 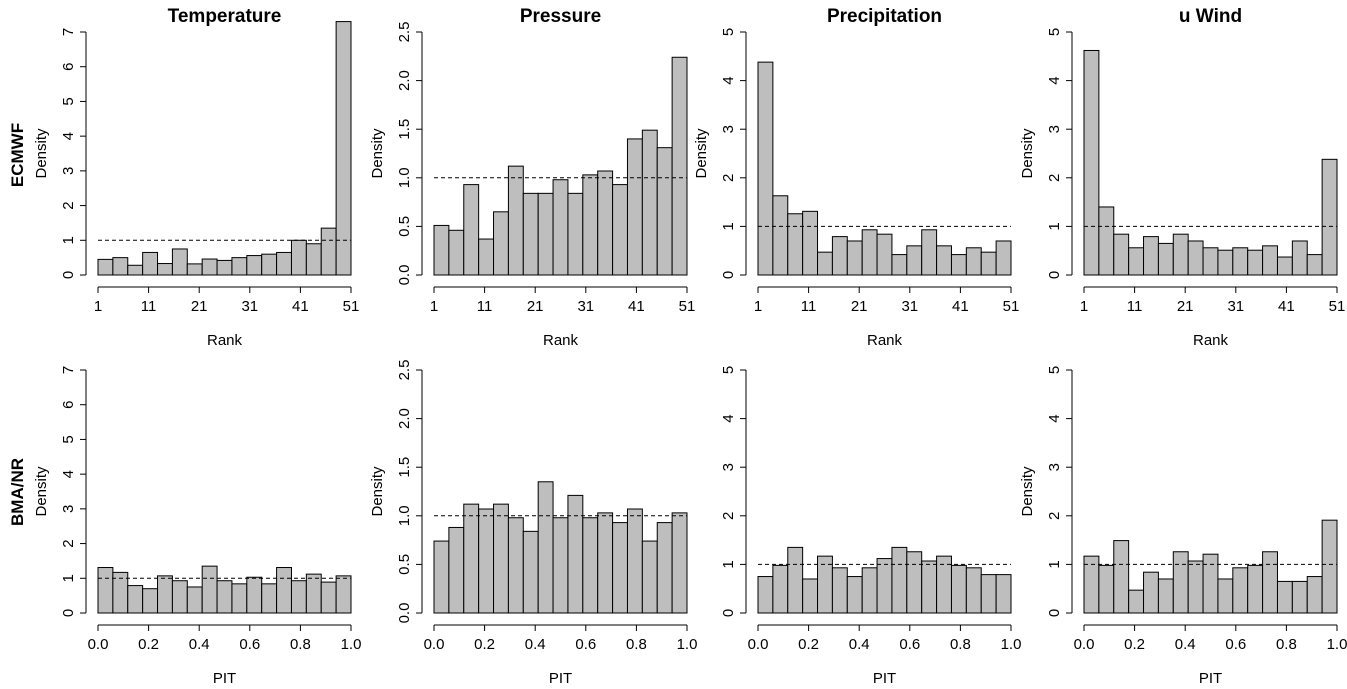 What do you see at coordinates (404, 370) in the screenshot?
I see `y-tick-label: 2.5` at bounding box center [404, 370].